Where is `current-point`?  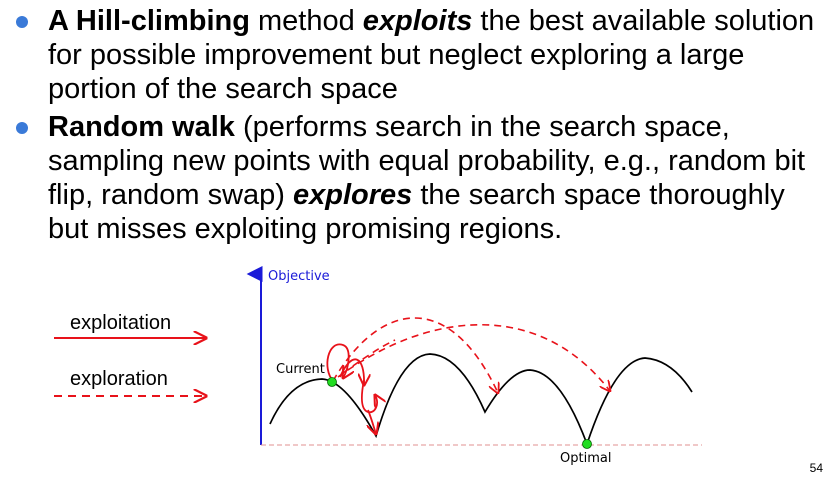
current-point is located at coordinates (332, 382).